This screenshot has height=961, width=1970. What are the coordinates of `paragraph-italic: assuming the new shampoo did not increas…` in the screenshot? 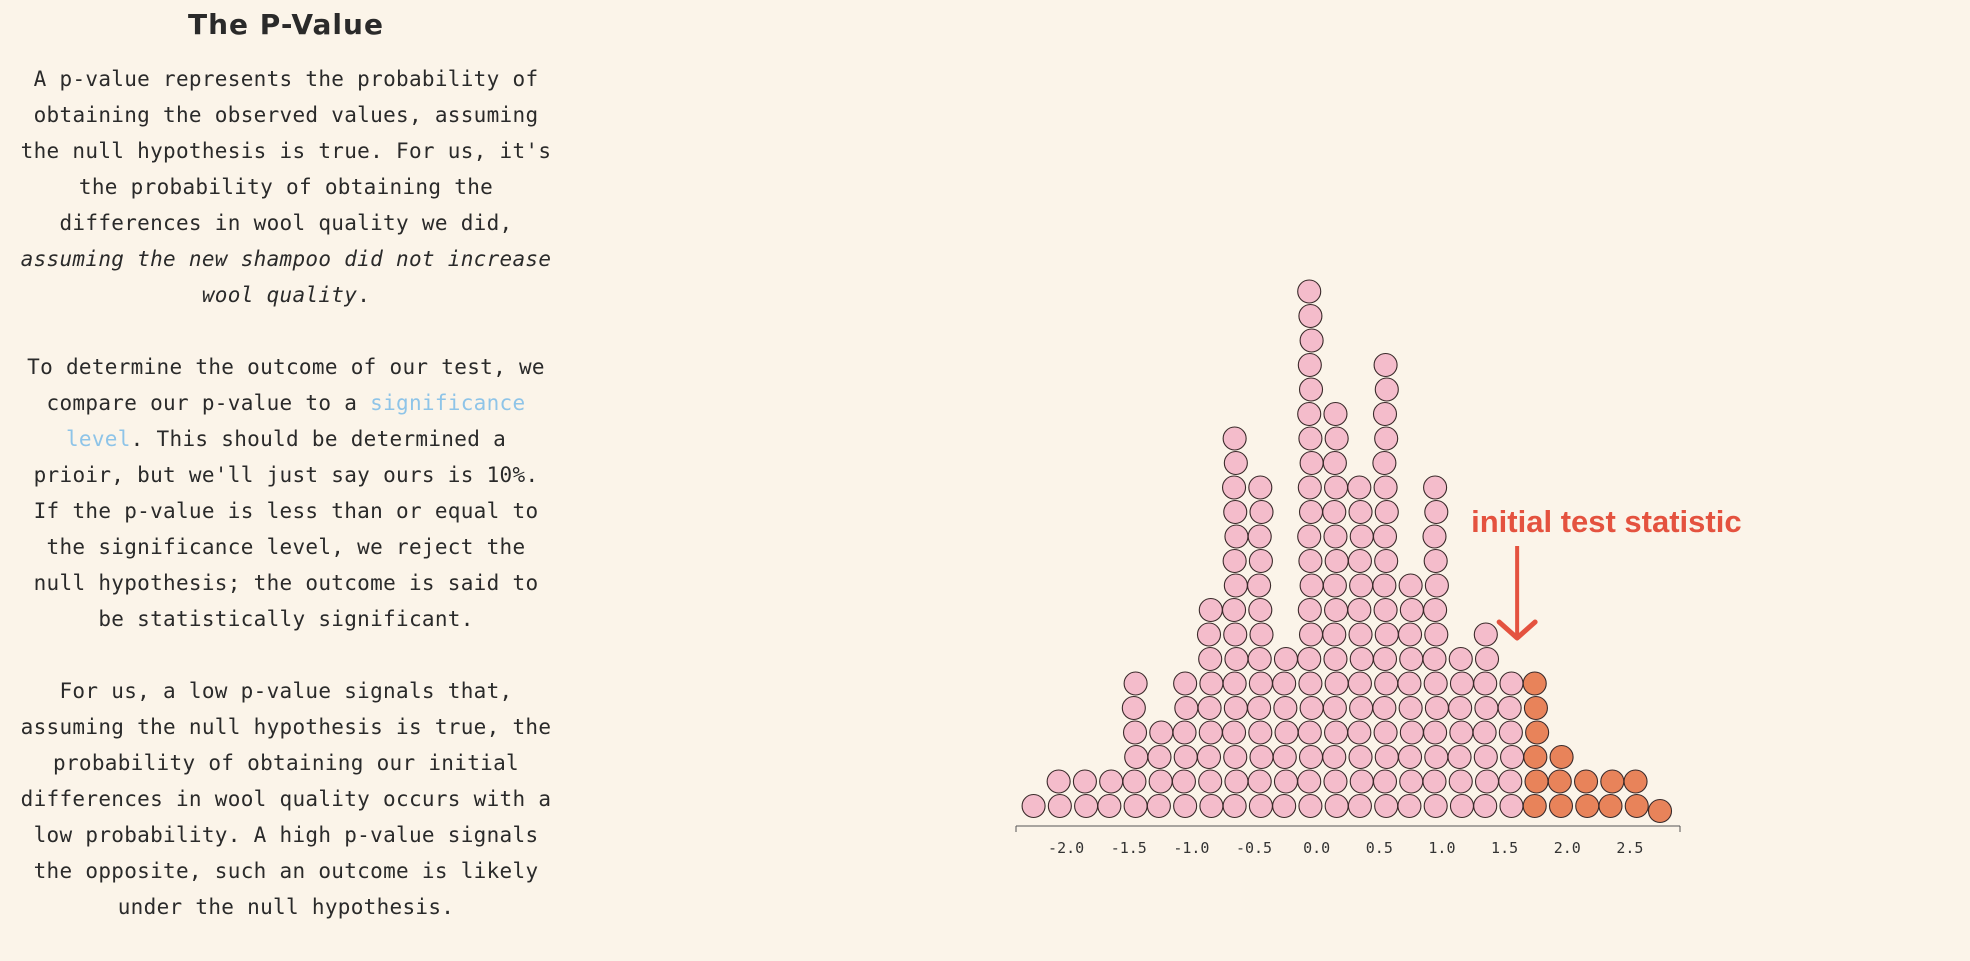 It's located at (286, 277).